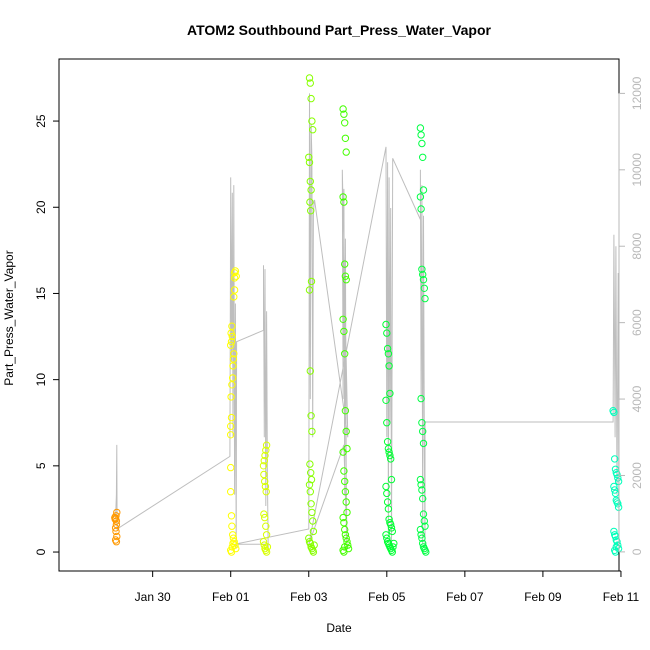  What do you see at coordinates (387, 597) in the screenshot?
I see `x-tick-label: Feb 05` at bounding box center [387, 597].